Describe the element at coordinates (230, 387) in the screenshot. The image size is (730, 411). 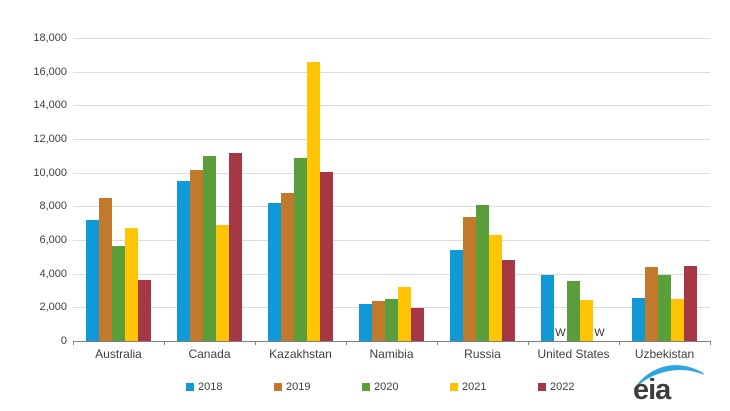
I see `legend-item-2018: 2018` at that location.